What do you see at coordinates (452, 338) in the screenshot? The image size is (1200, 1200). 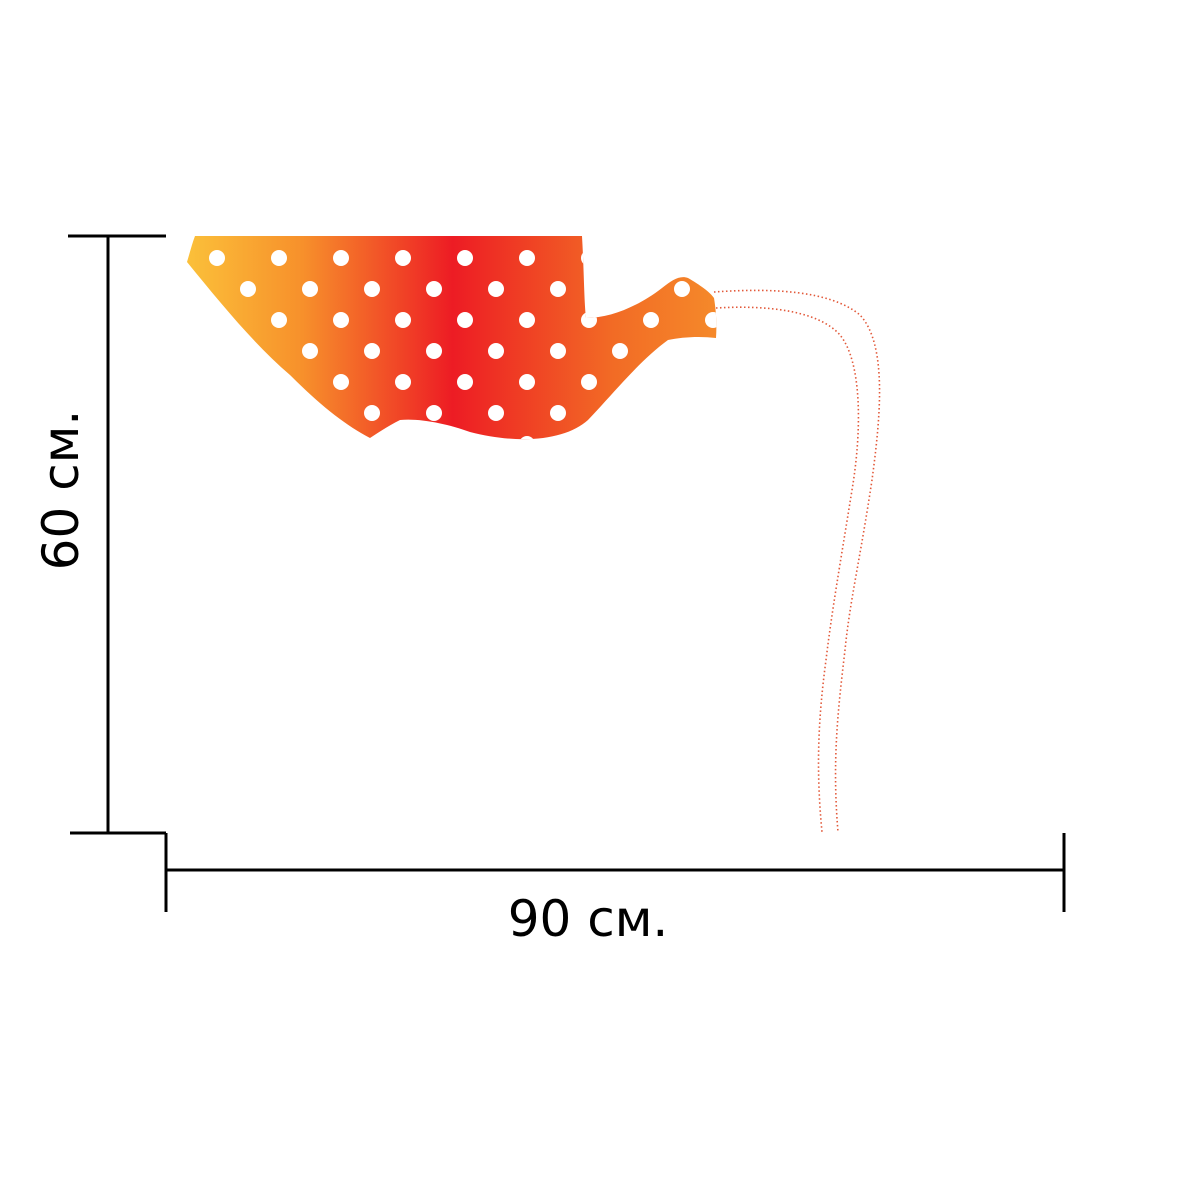 I see `teapot-artwork` at bounding box center [452, 338].